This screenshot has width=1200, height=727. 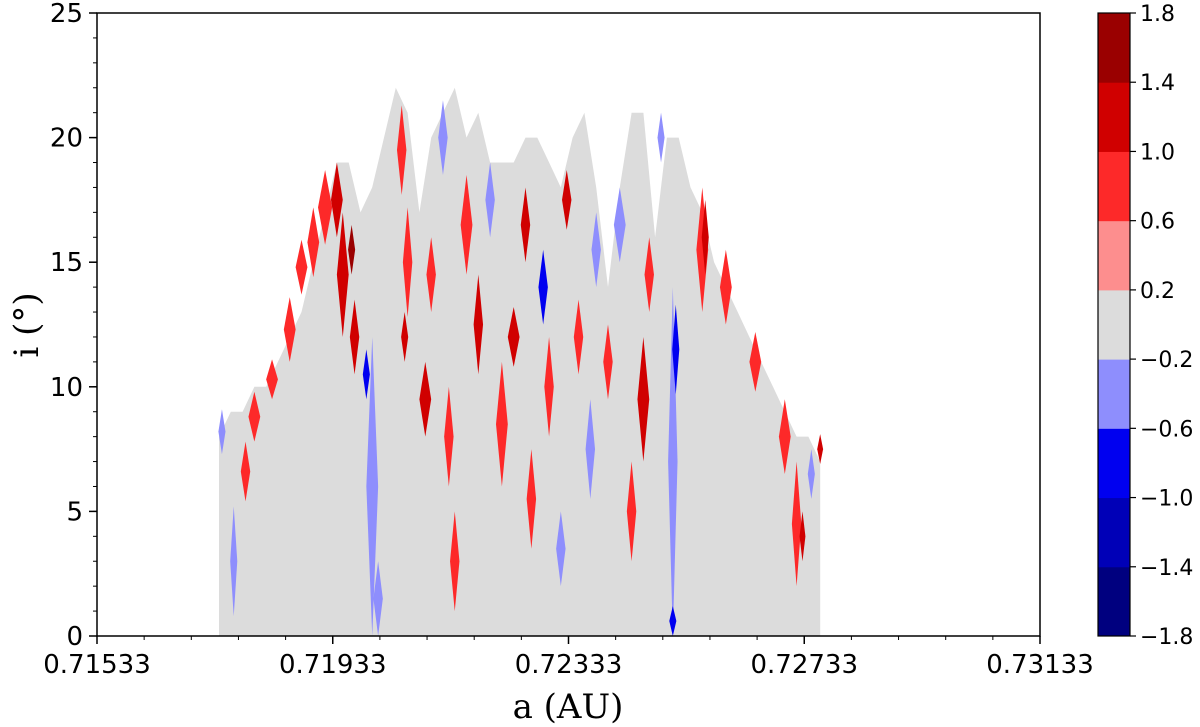 I want to click on y-tick-label: 25, so click(x=66, y=14).